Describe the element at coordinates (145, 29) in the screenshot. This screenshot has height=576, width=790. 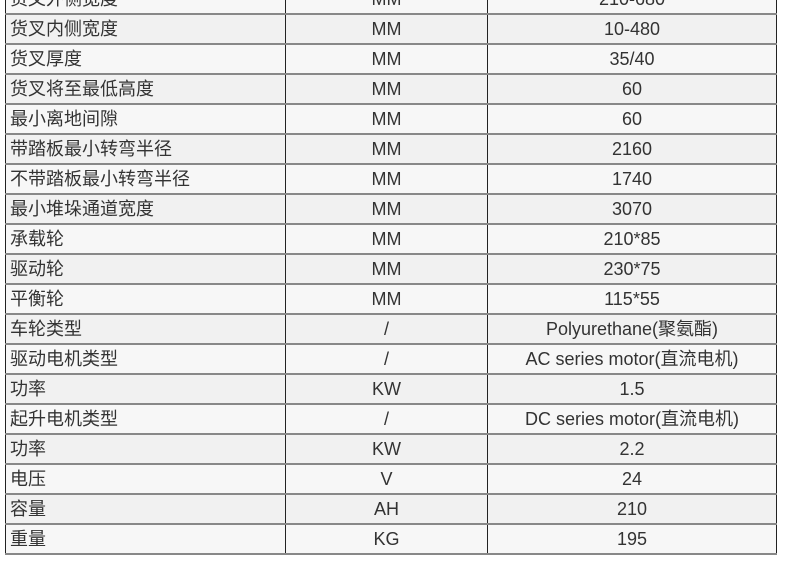
I see `spec-name-cell: 货叉内侧宽度` at that location.